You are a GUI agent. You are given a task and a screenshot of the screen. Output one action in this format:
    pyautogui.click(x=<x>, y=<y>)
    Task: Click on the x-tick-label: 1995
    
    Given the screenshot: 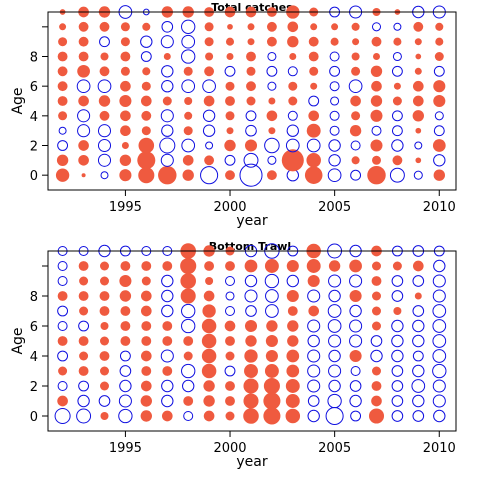 What is the action you would take?
    pyautogui.click(x=125, y=448)
    